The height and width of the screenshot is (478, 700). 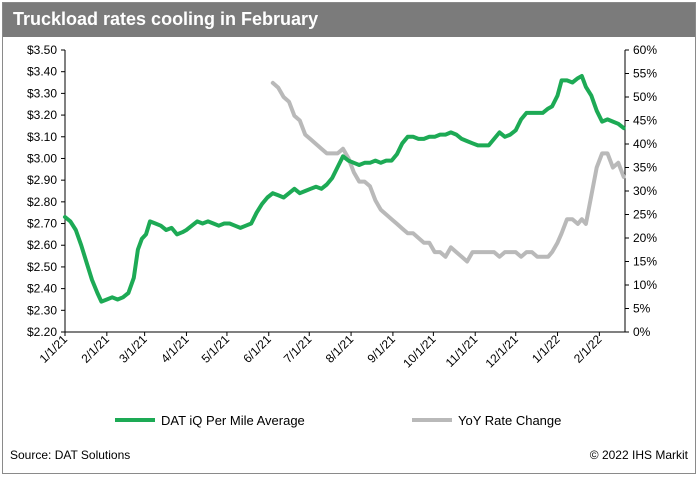 I want to click on y-left-tick-label: $3.40, so click(x=42, y=72).